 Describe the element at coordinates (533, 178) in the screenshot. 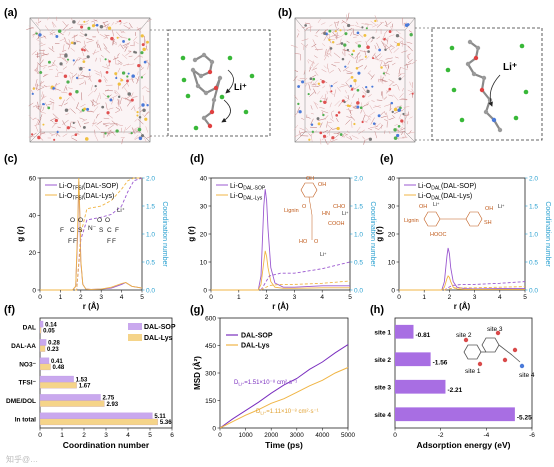

I see `y2-tick-label: 2.0` at that location.